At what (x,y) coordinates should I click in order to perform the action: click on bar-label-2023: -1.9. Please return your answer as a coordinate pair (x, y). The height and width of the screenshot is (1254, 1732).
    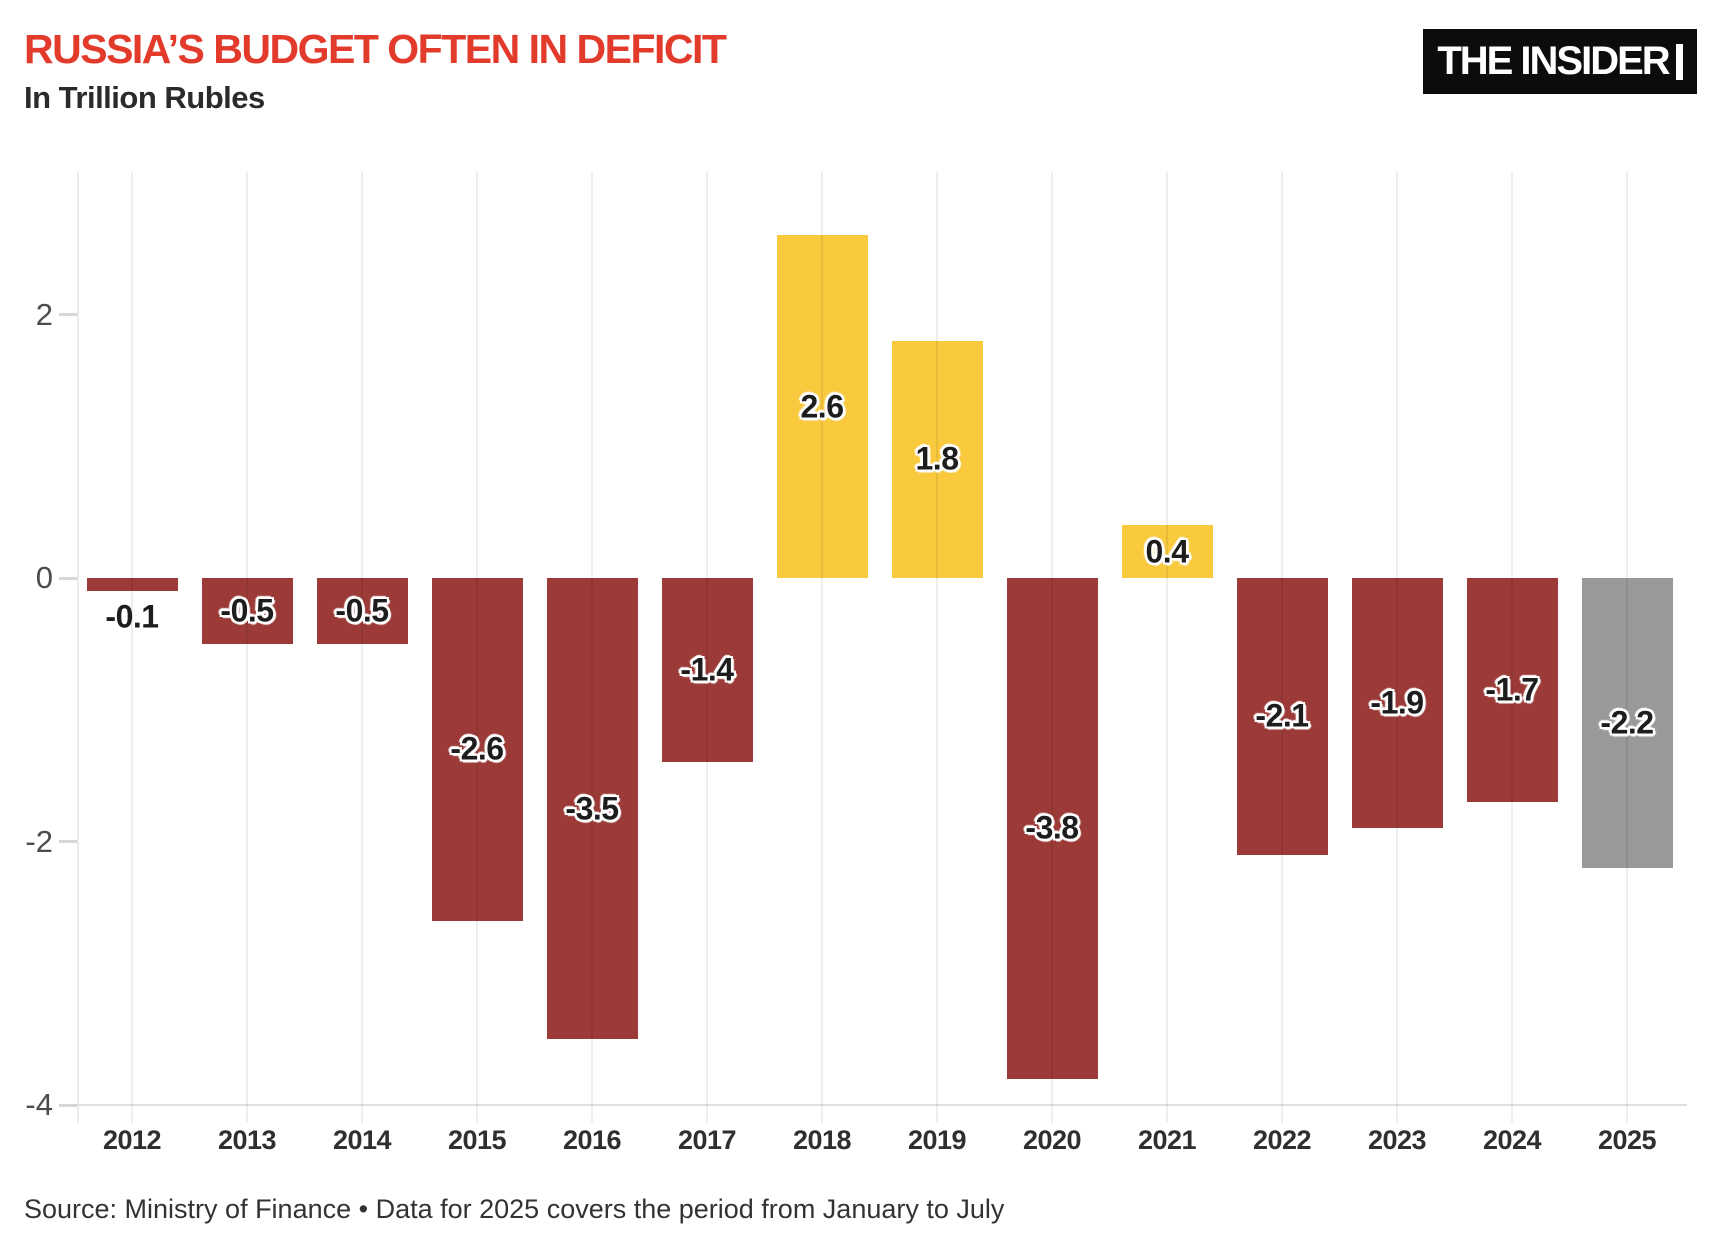
    Looking at the image, I should click on (1397, 702).